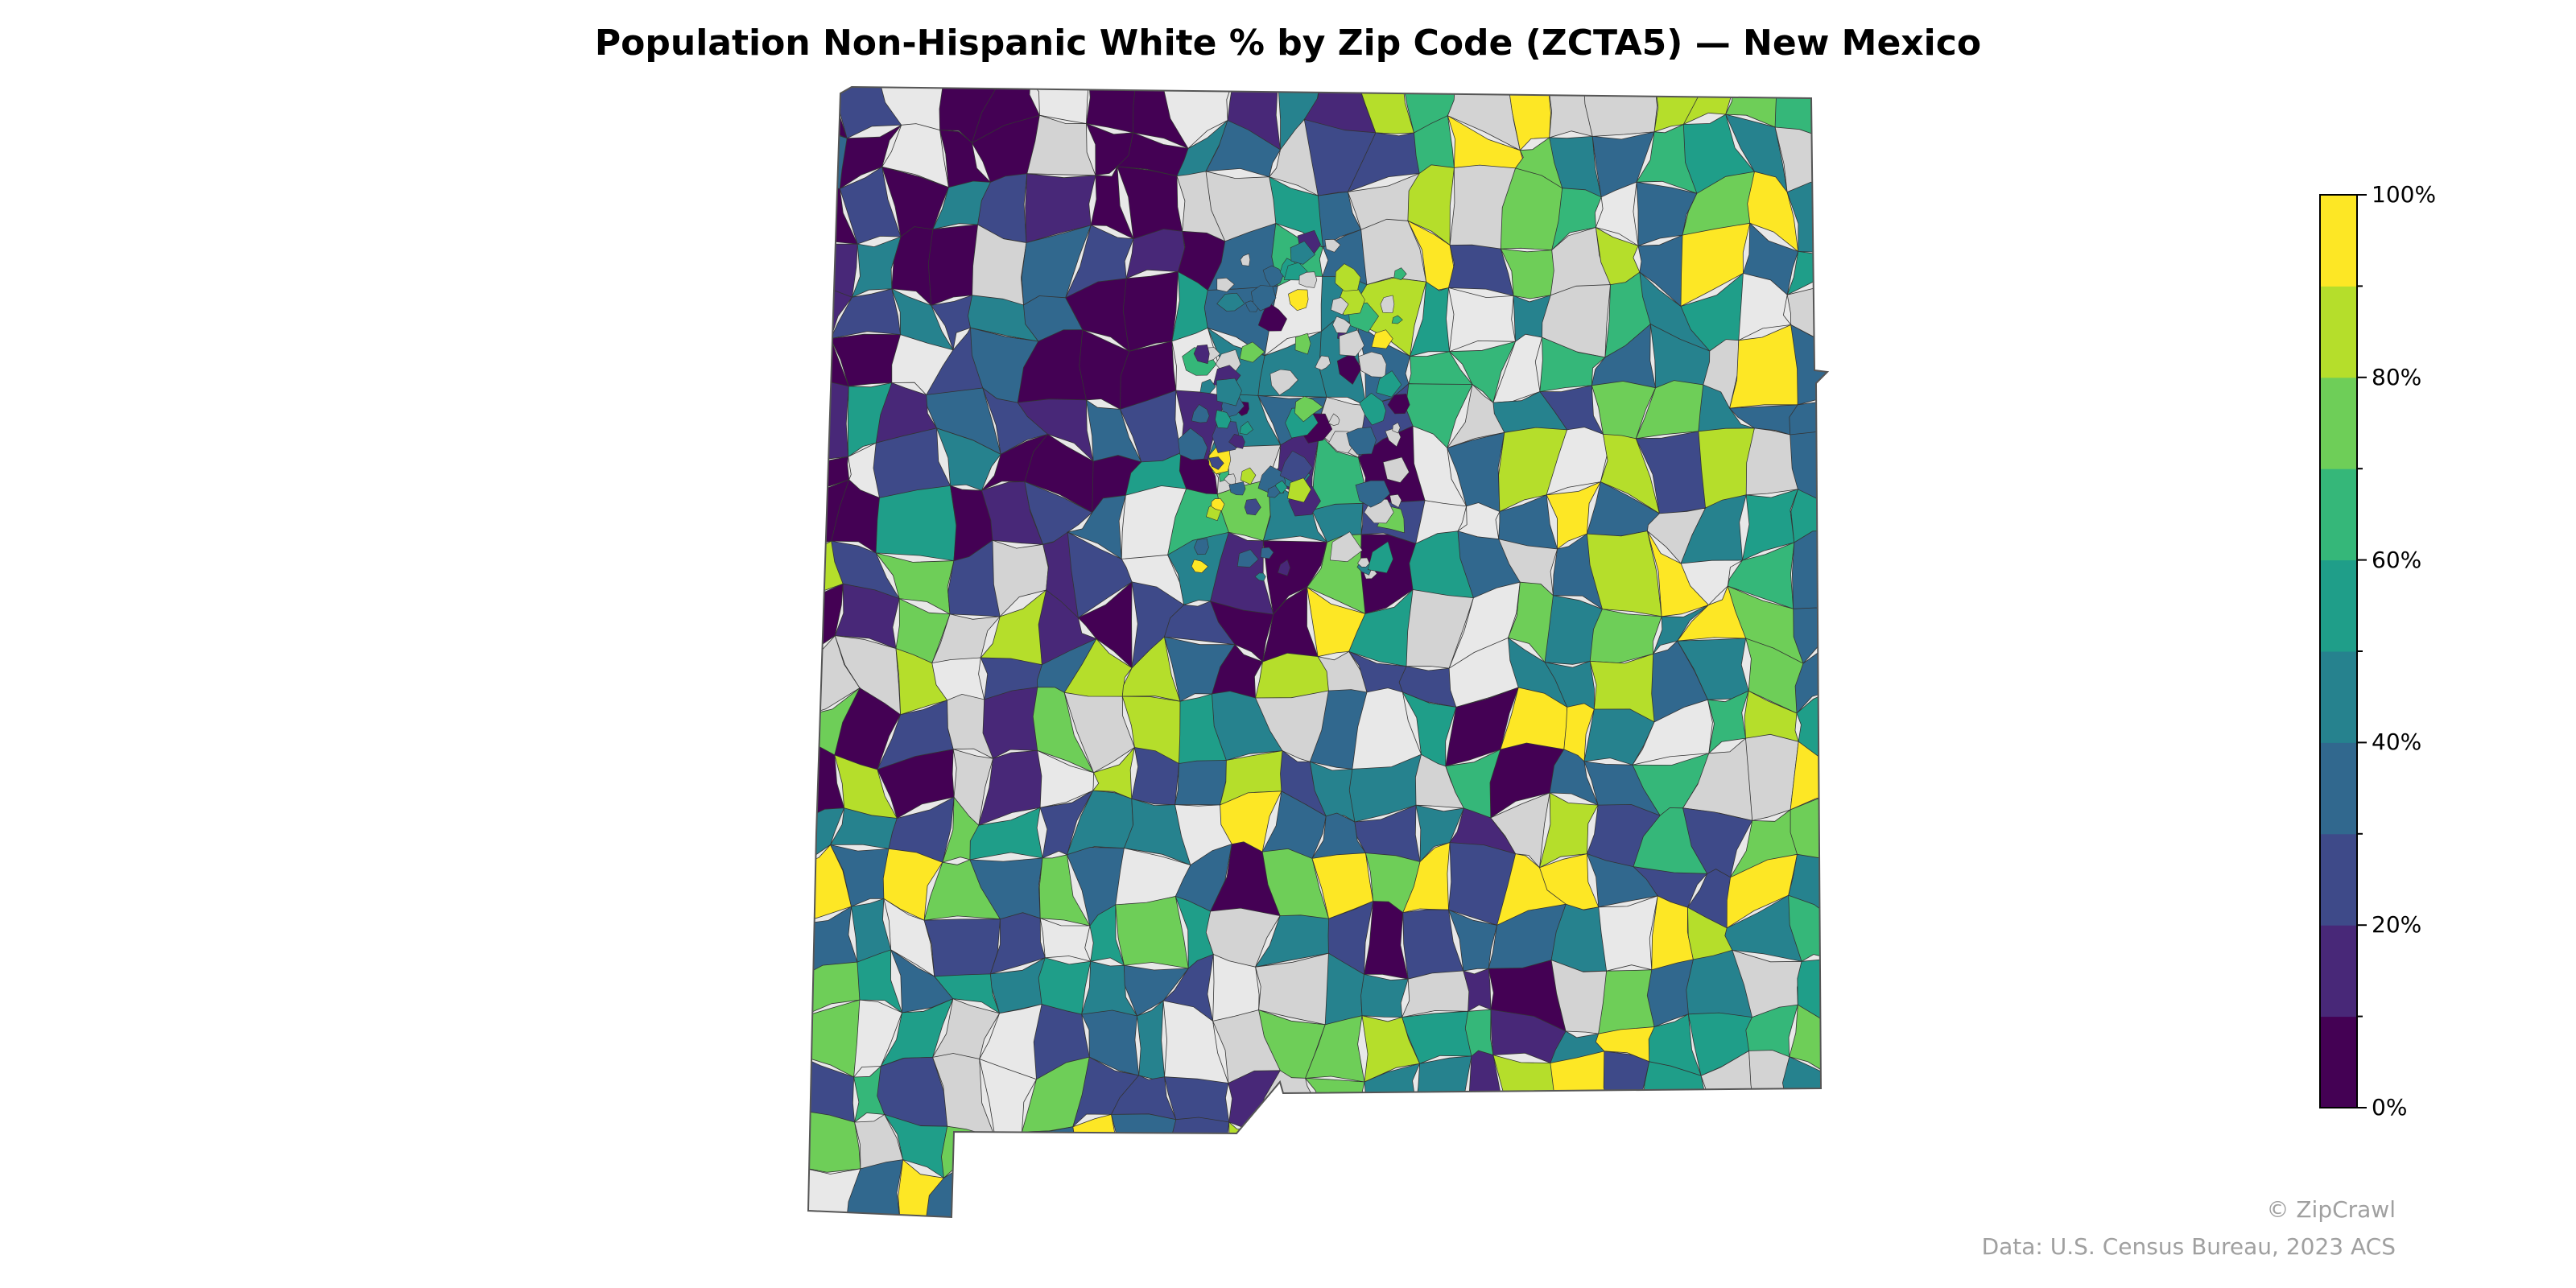 The image size is (2576, 1288). What do you see at coordinates (2397, 559) in the screenshot?
I see `colorbar-tick-label: 60%` at bounding box center [2397, 559].